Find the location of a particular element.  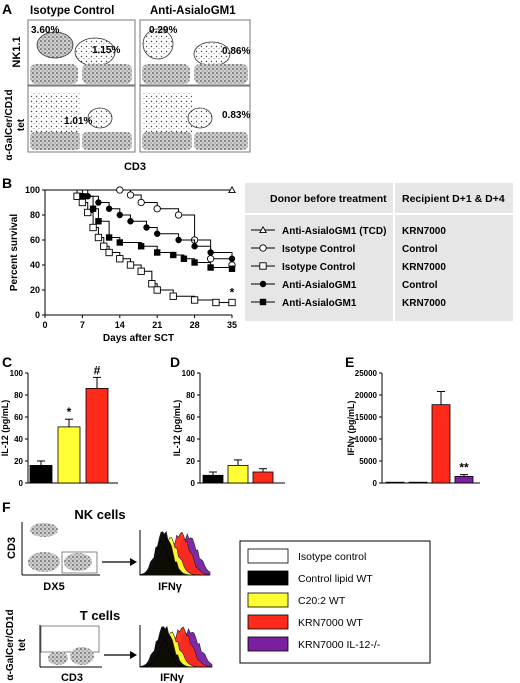

t-histogram is located at coordinates (176, 646).